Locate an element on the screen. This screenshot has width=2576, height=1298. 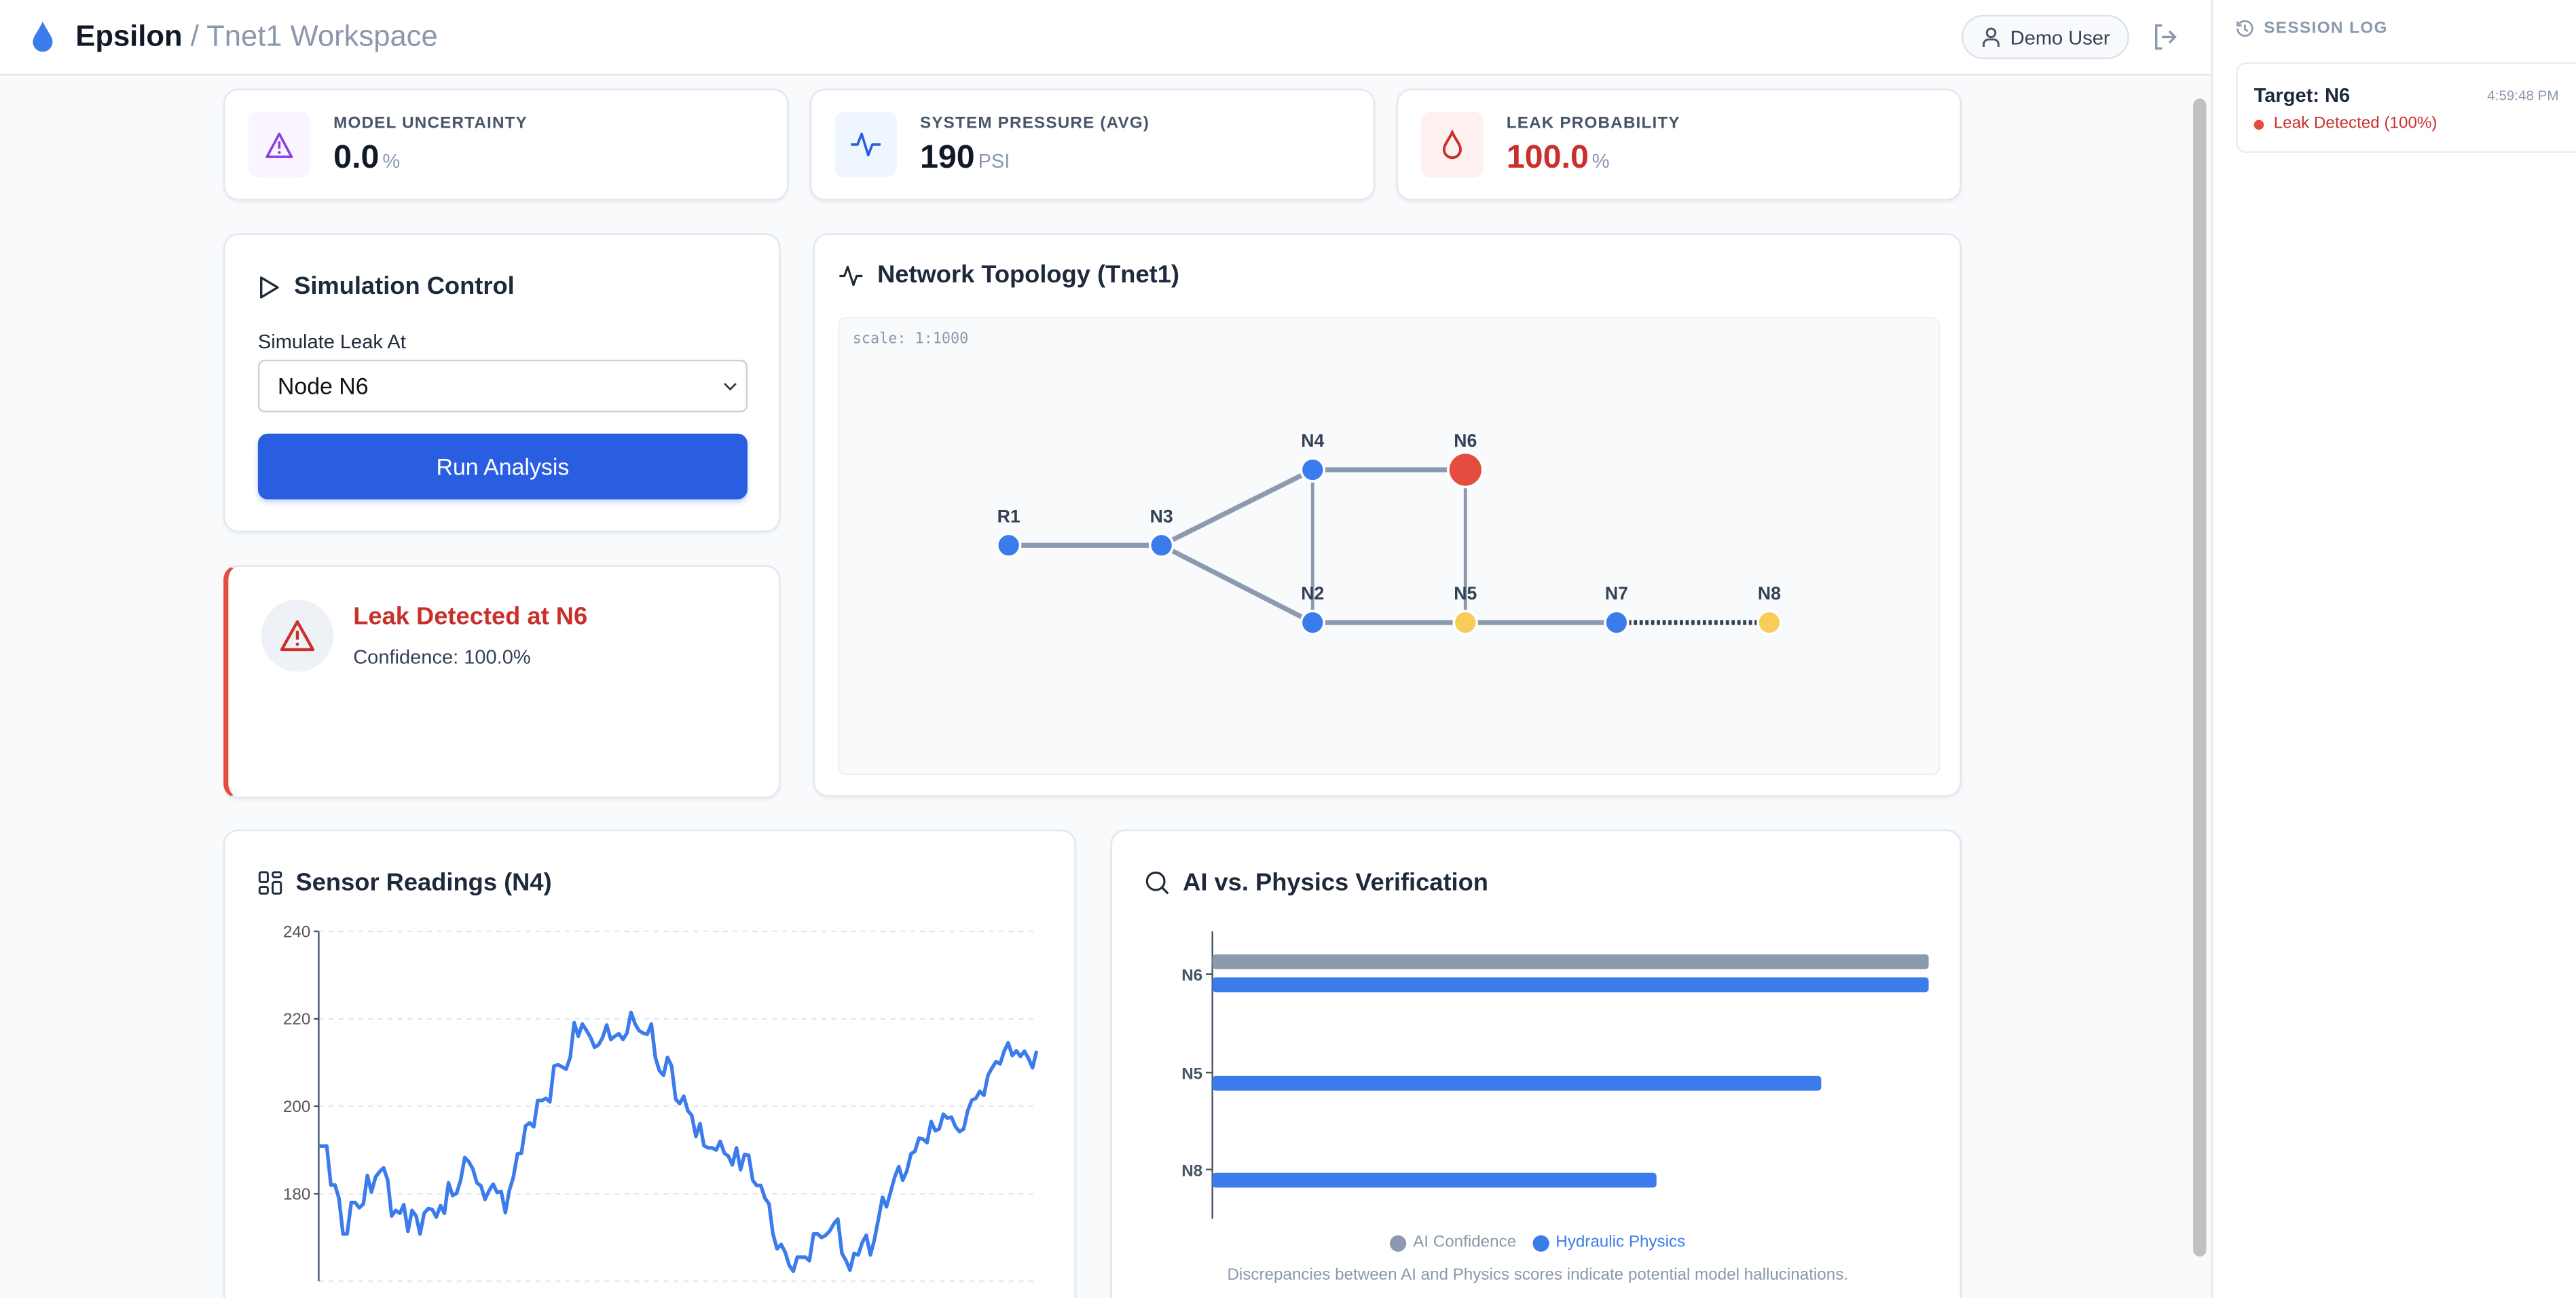
log-time: 4:59:48 PM is located at coordinates (2523, 96).